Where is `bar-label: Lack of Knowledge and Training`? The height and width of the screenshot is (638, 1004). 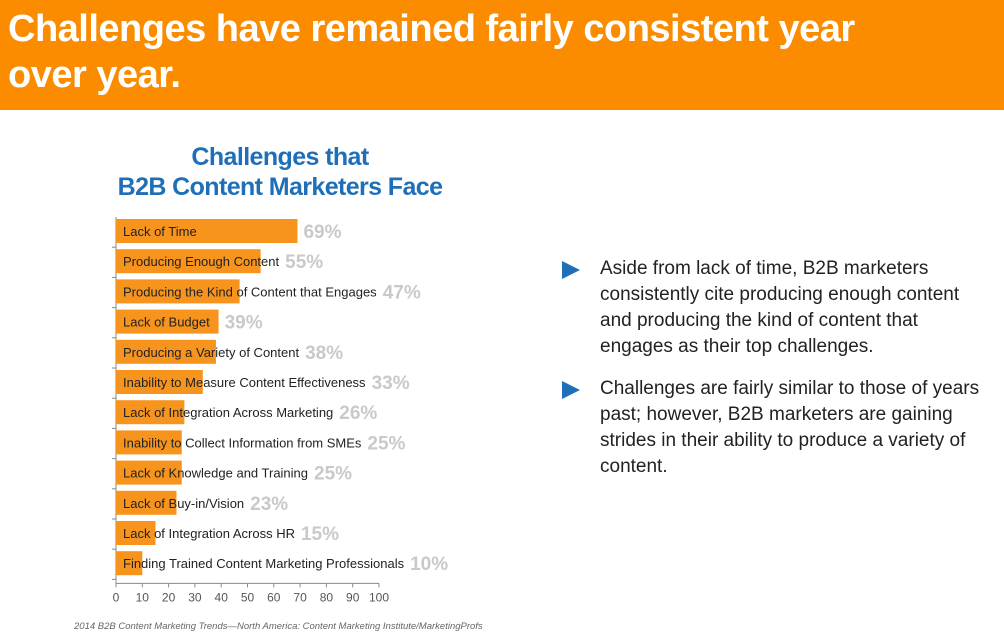 bar-label: Lack of Knowledge and Training is located at coordinates (215, 473).